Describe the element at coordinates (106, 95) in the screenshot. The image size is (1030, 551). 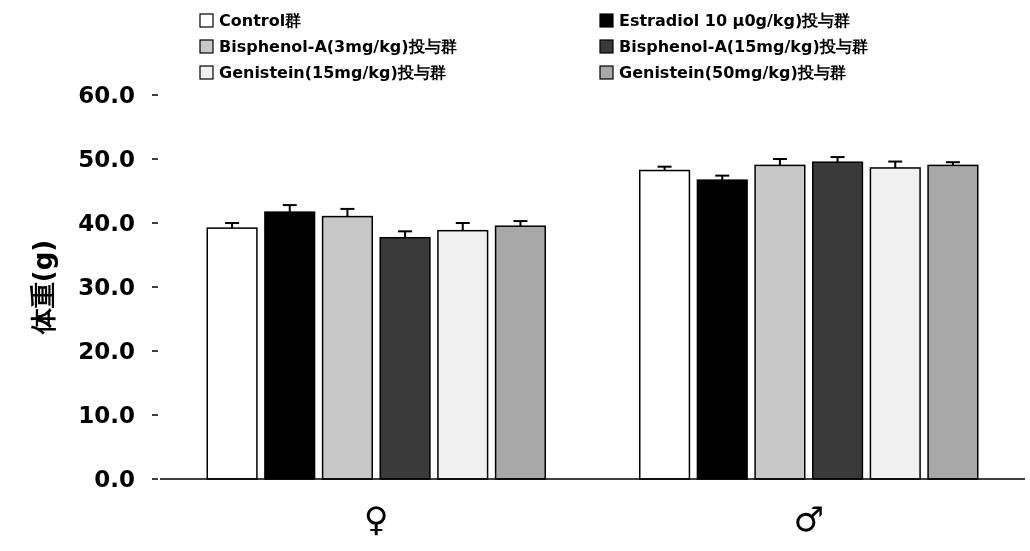
I see `y-tick-label: 60.0` at that location.